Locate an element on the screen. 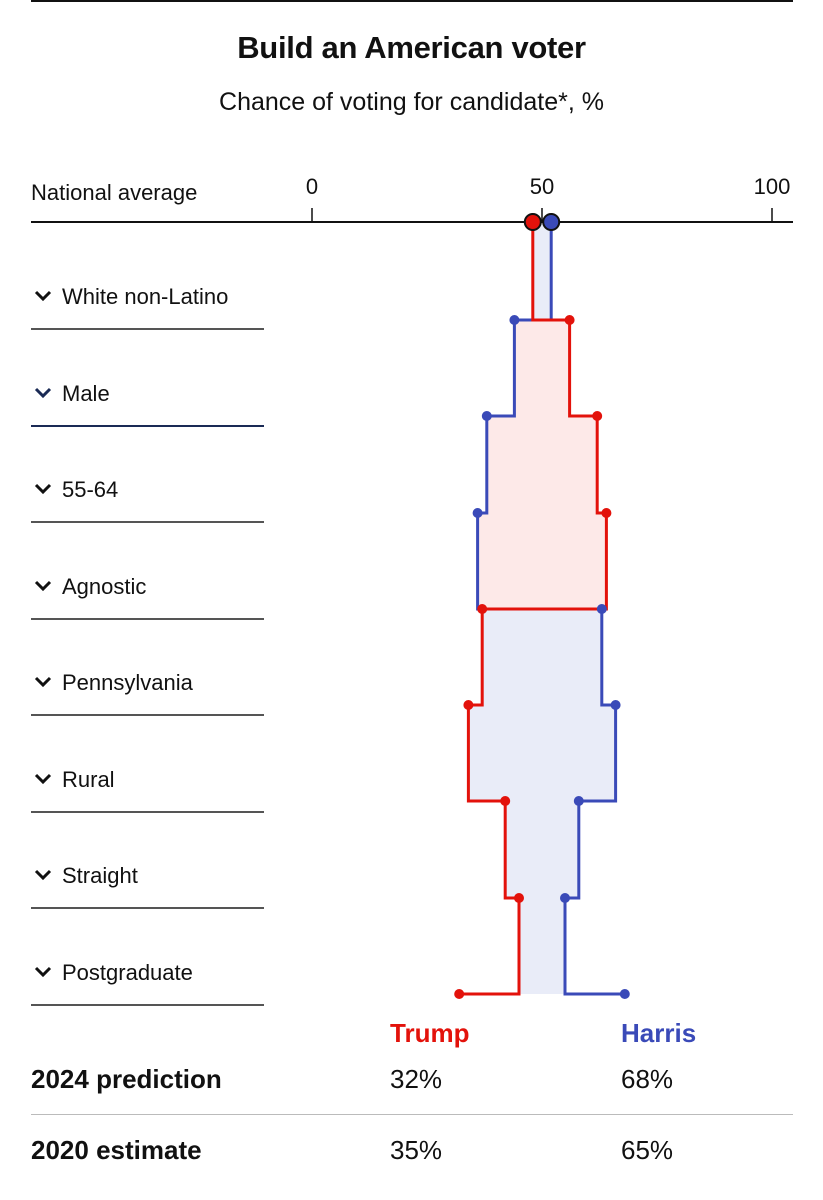 The image size is (823, 1200). dropdown-selector: Rural is located at coordinates (147, 790).